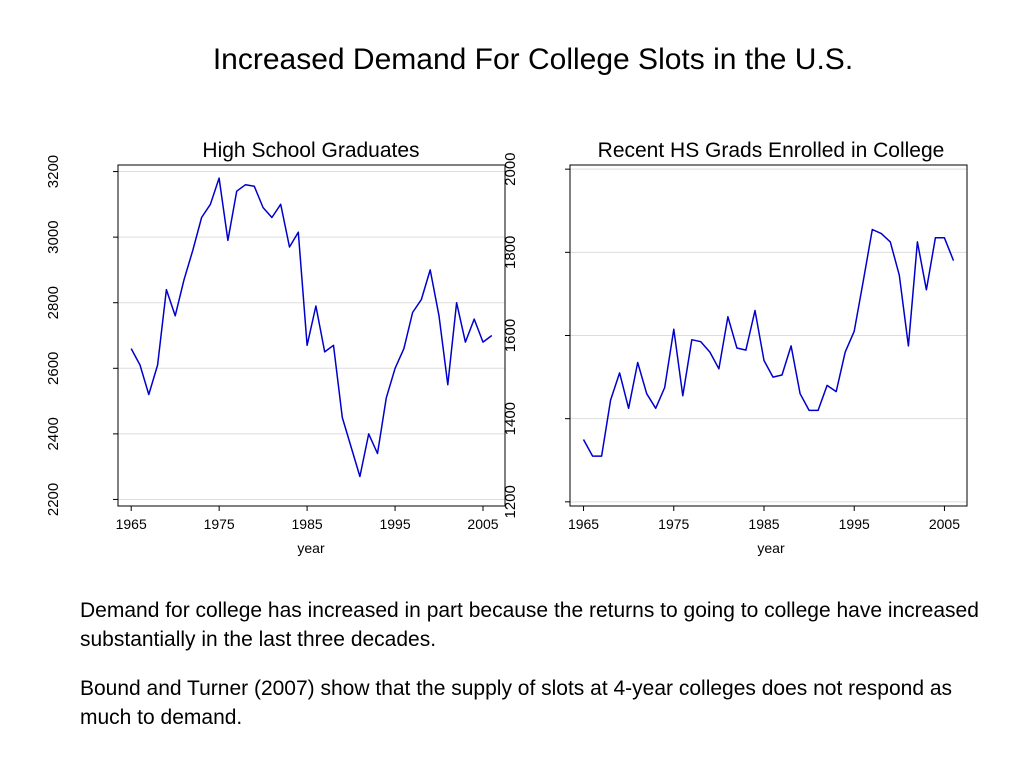 This screenshot has width=1024, height=768. I want to click on chart-2-y-tick-label-1800: 1800, so click(510, 252).